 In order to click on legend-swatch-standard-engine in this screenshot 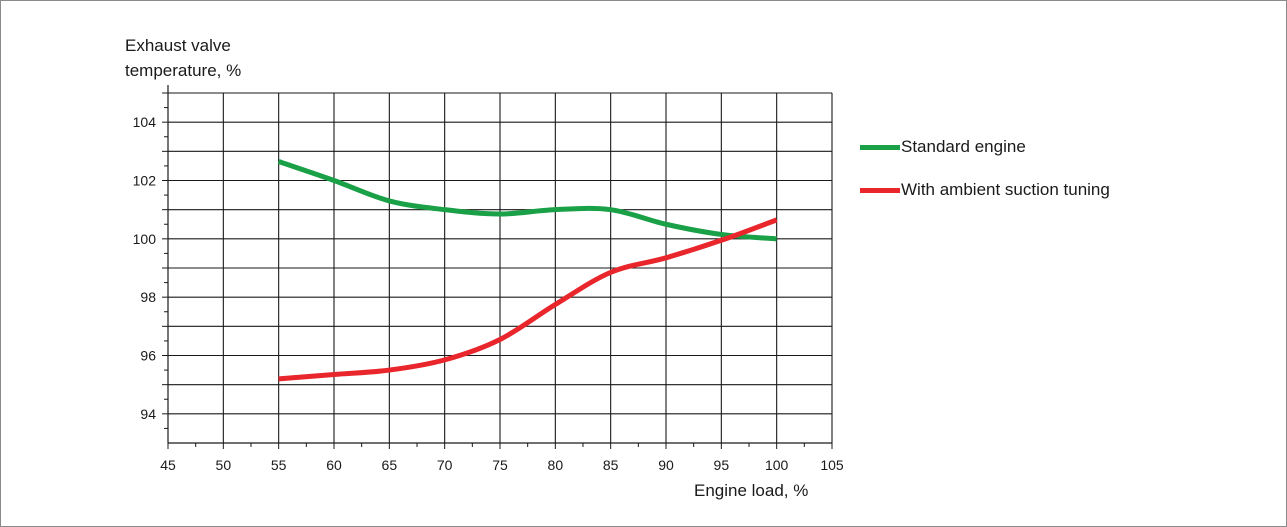, I will do `click(880, 147)`.